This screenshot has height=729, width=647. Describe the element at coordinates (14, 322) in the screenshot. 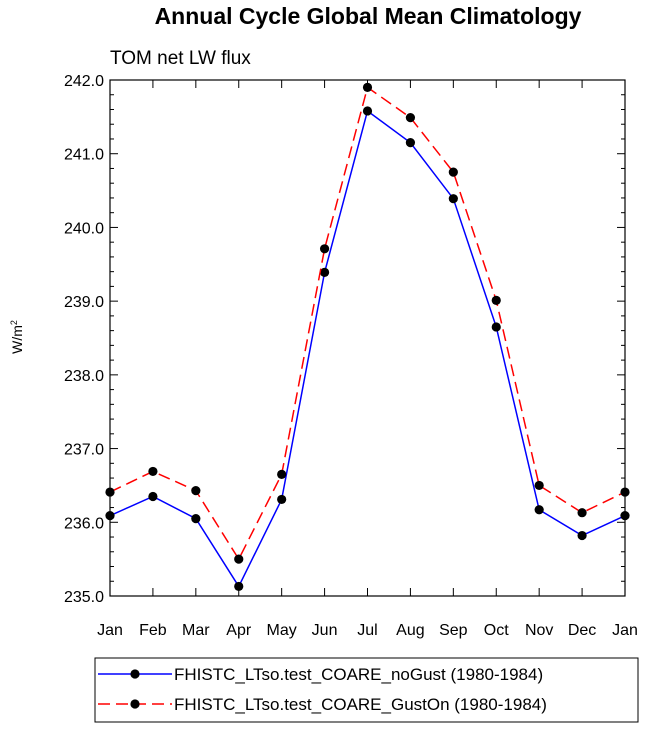

I see `y-axis-label-superscript: 2` at that location.